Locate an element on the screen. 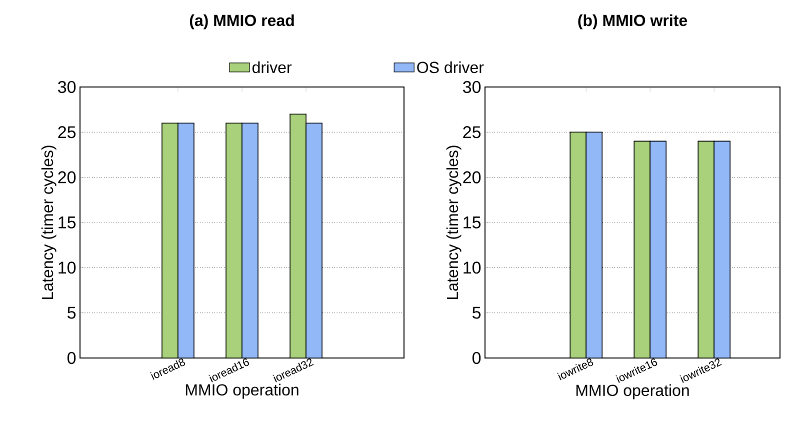  chart-title: (a) MMIO read is located at coordinates (242, 22).